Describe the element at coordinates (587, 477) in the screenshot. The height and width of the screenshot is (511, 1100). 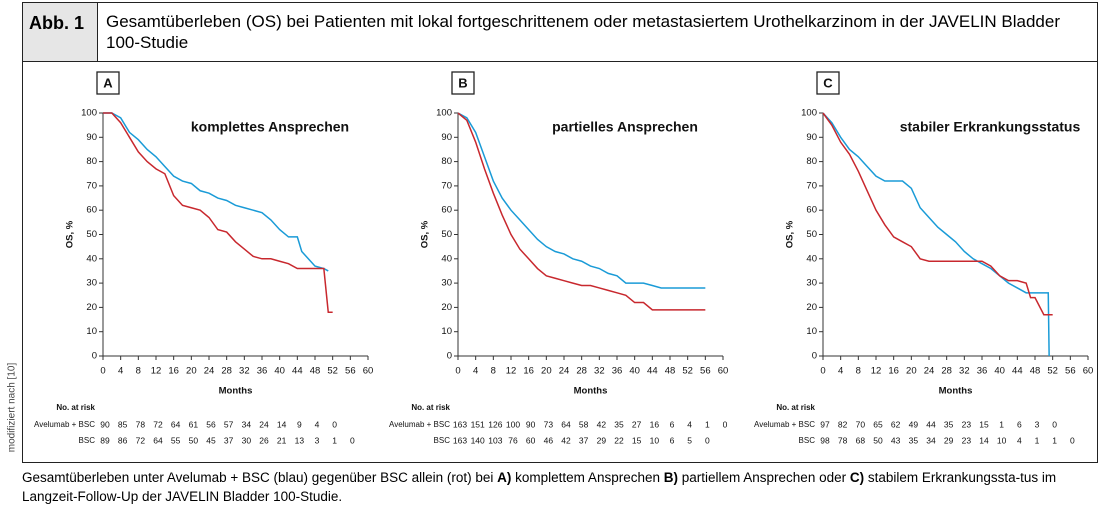
I see `caption-part: komplettem Ansprechen` at that location.